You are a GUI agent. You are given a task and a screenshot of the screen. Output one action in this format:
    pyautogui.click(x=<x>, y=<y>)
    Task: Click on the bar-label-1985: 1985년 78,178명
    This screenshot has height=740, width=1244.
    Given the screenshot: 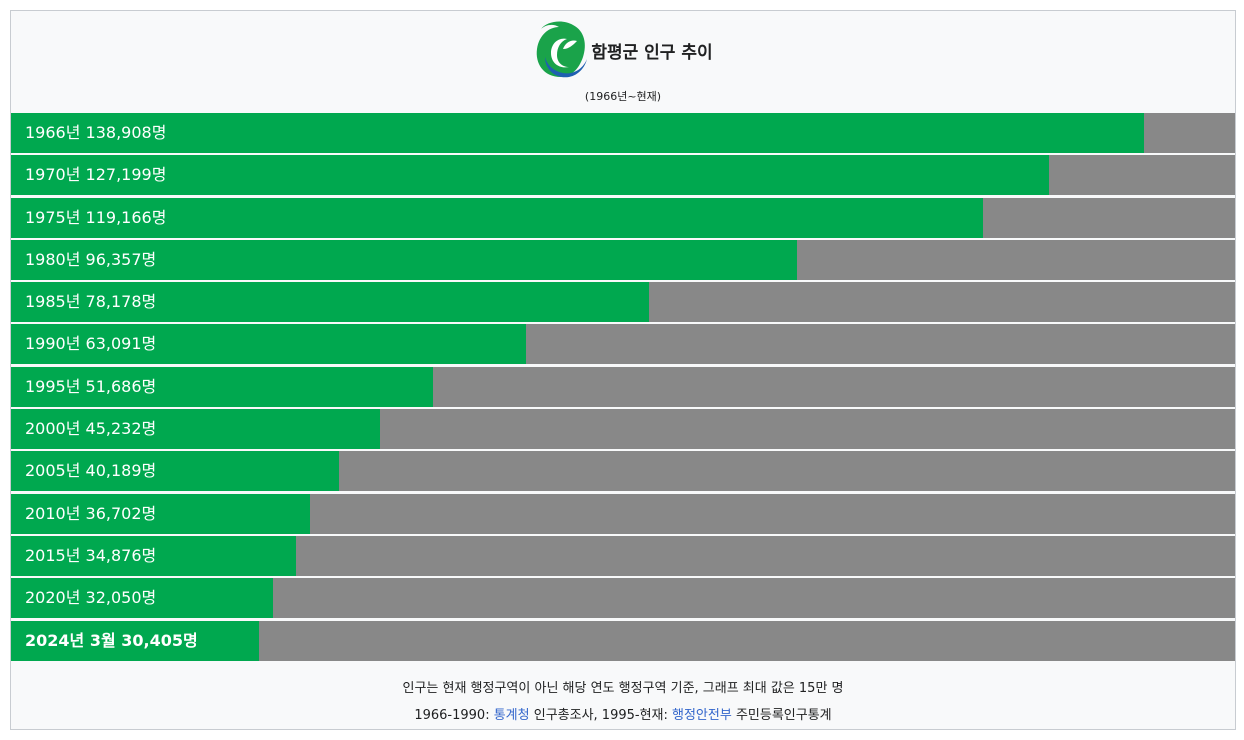 What is the action you would take?
    pyautogui.click(x=91, y=302)
    